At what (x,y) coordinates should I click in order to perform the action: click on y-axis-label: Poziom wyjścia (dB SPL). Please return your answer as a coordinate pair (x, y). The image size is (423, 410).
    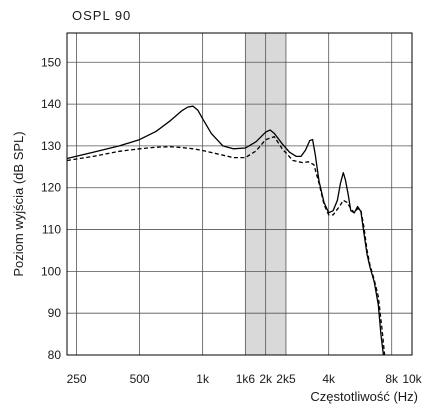
    Looking at the image, I should click on (18, 203).